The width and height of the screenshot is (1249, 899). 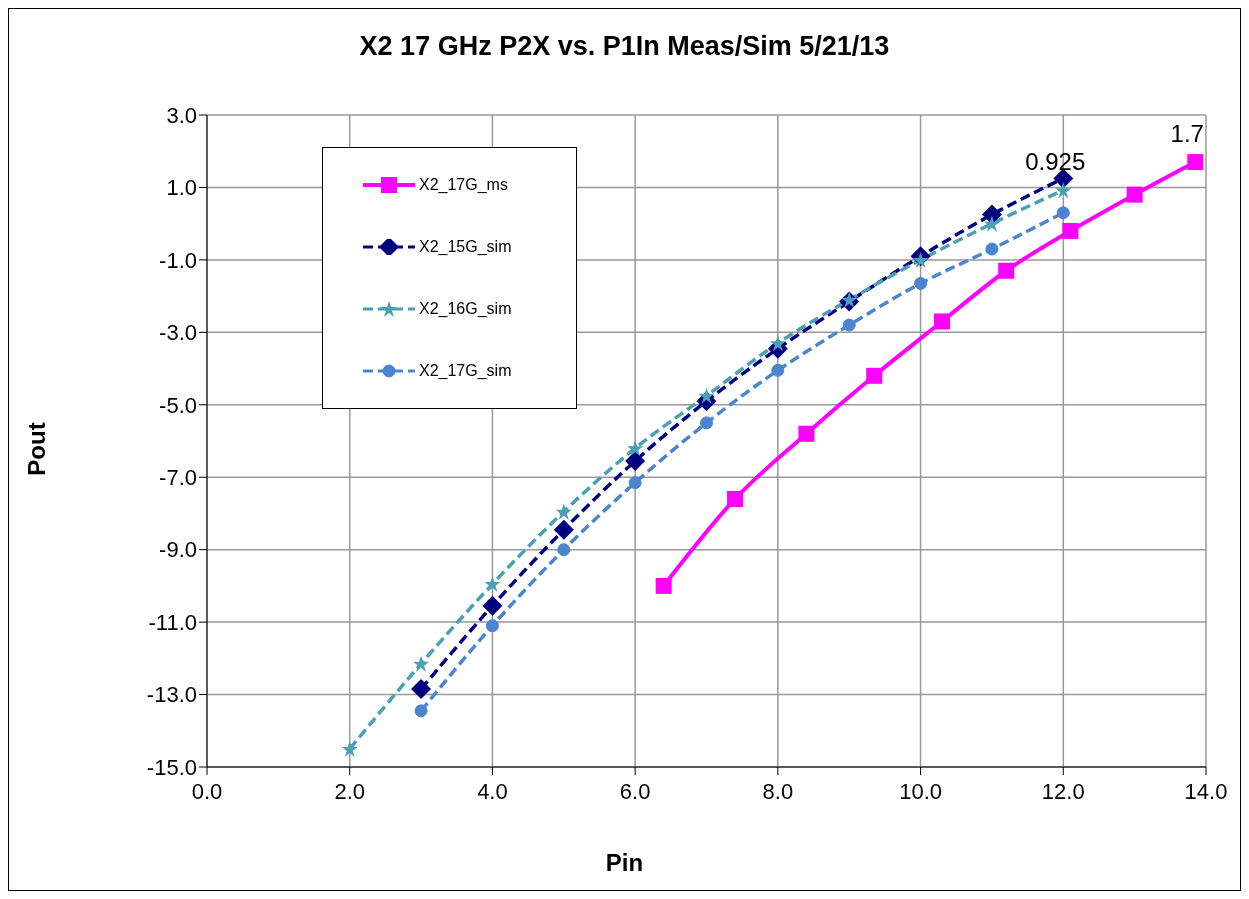 What do you see at coordinates (172, 622) in the screenshot?
I see `y-tick-label: -11.0` at bounding box center [172, 622].